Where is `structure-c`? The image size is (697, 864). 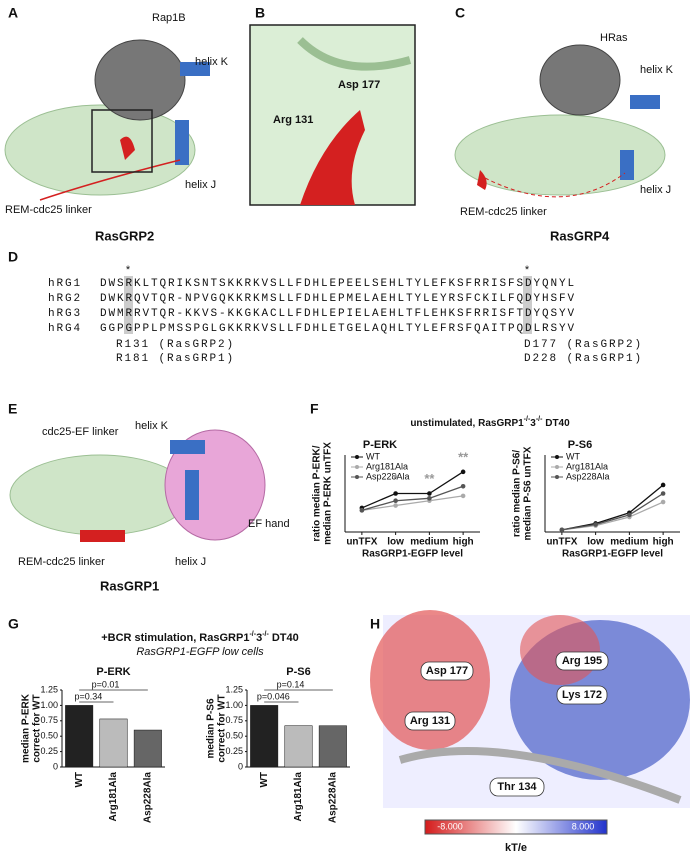
structure-c is located at coordinates (560, 121).